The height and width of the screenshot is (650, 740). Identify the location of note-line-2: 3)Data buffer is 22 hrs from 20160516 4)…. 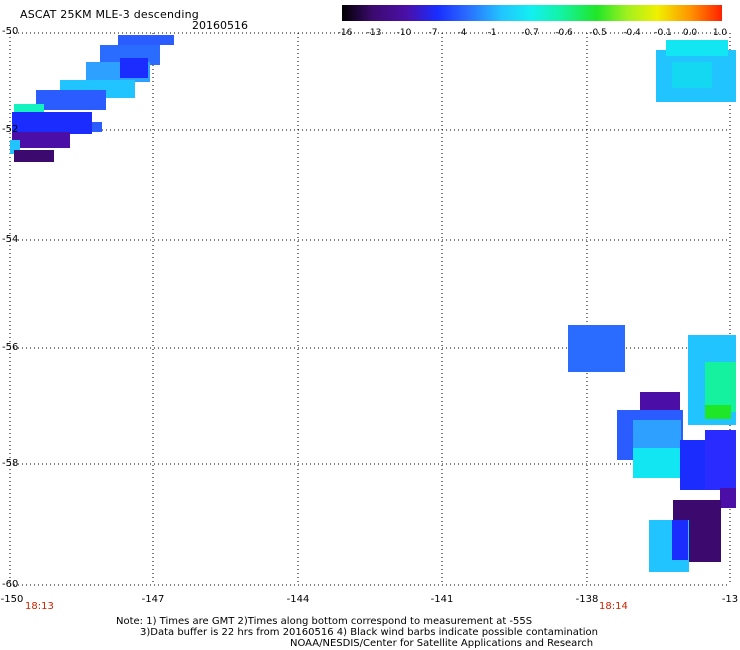
(369, 632).